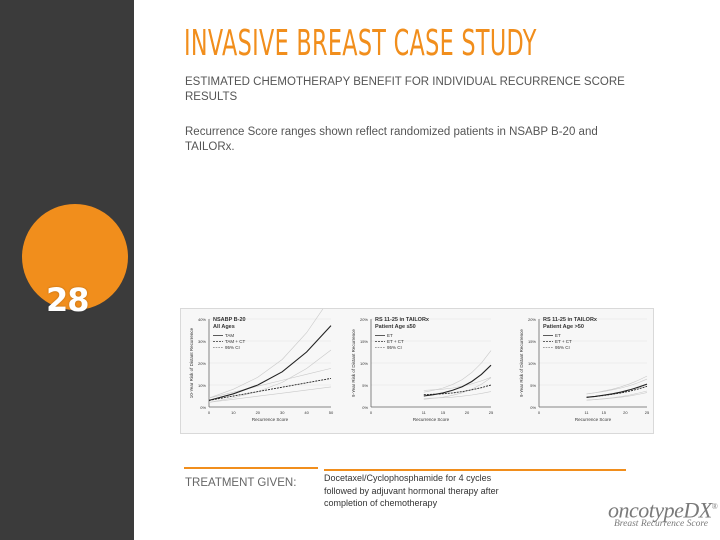  What do you see at coordinates (224, 327) in the screenshot?
I see `chart-0-subtitle: All Ages` at bounding box center [224, 327].